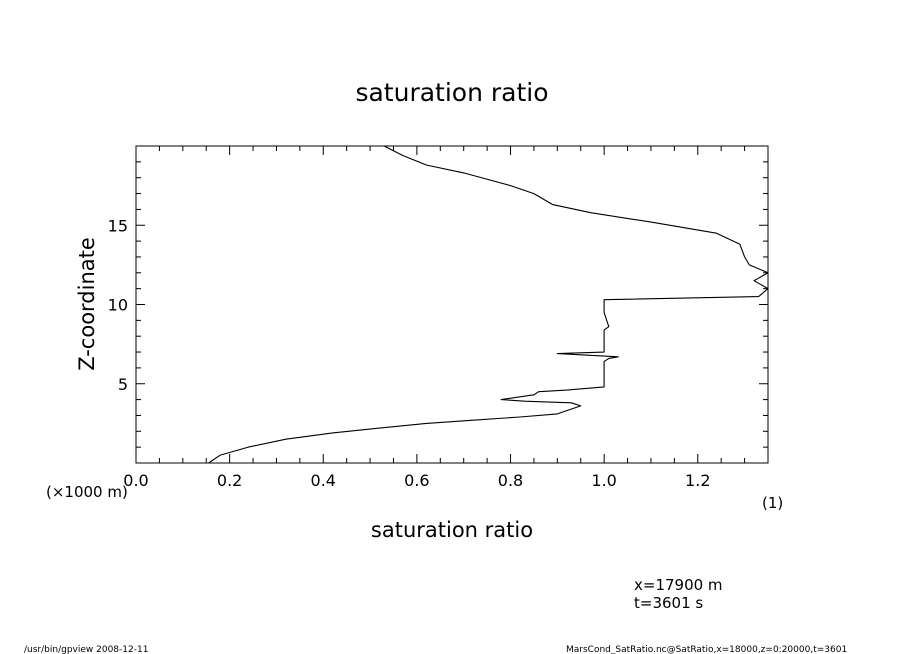 The width and height of the screenshot is (904, 654). What do you see at coordinates (87, 304) in the screenshot?
I see `y-axis-label: Z-coordinate` at bounding box center [87, 304].